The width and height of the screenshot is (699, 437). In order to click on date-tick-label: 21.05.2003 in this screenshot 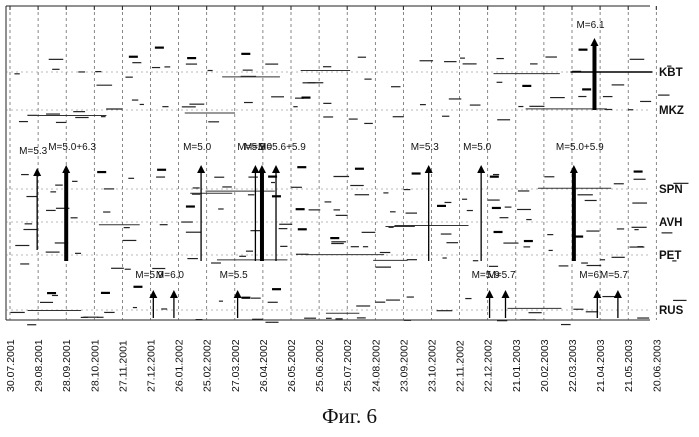, I will do `click(629, 365)`.